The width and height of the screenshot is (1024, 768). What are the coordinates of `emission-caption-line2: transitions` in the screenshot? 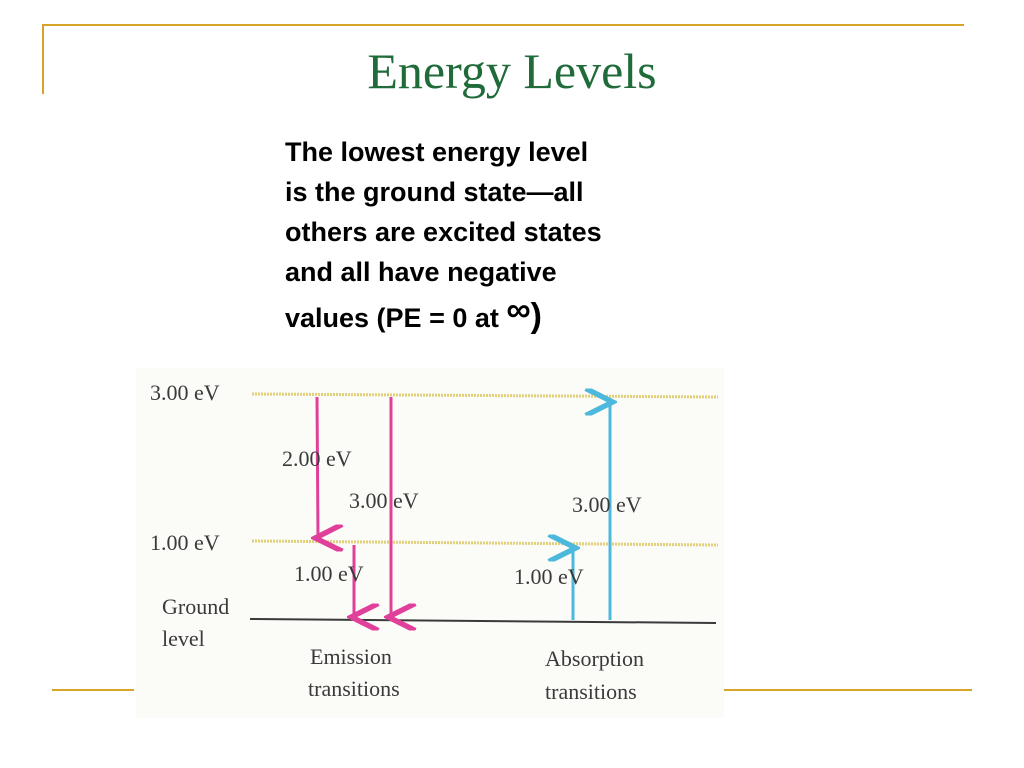 It's located at (354, 688).